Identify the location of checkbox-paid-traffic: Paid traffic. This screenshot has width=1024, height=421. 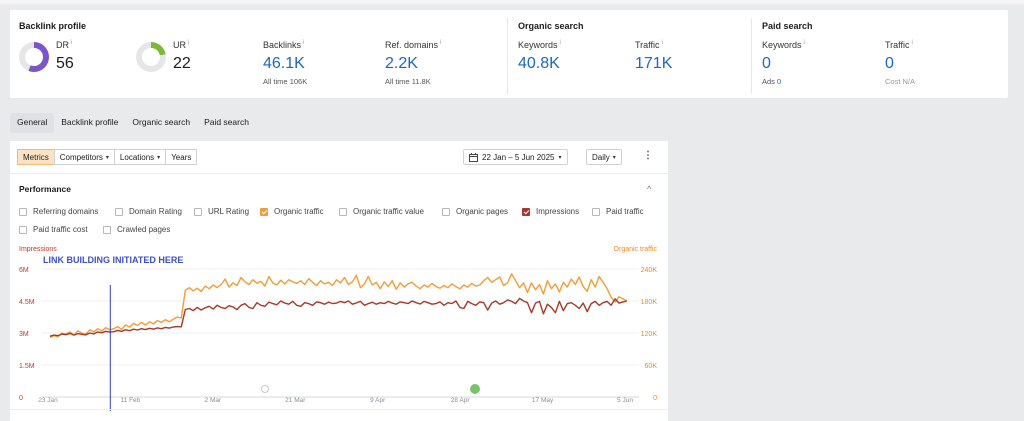
(618, 211).